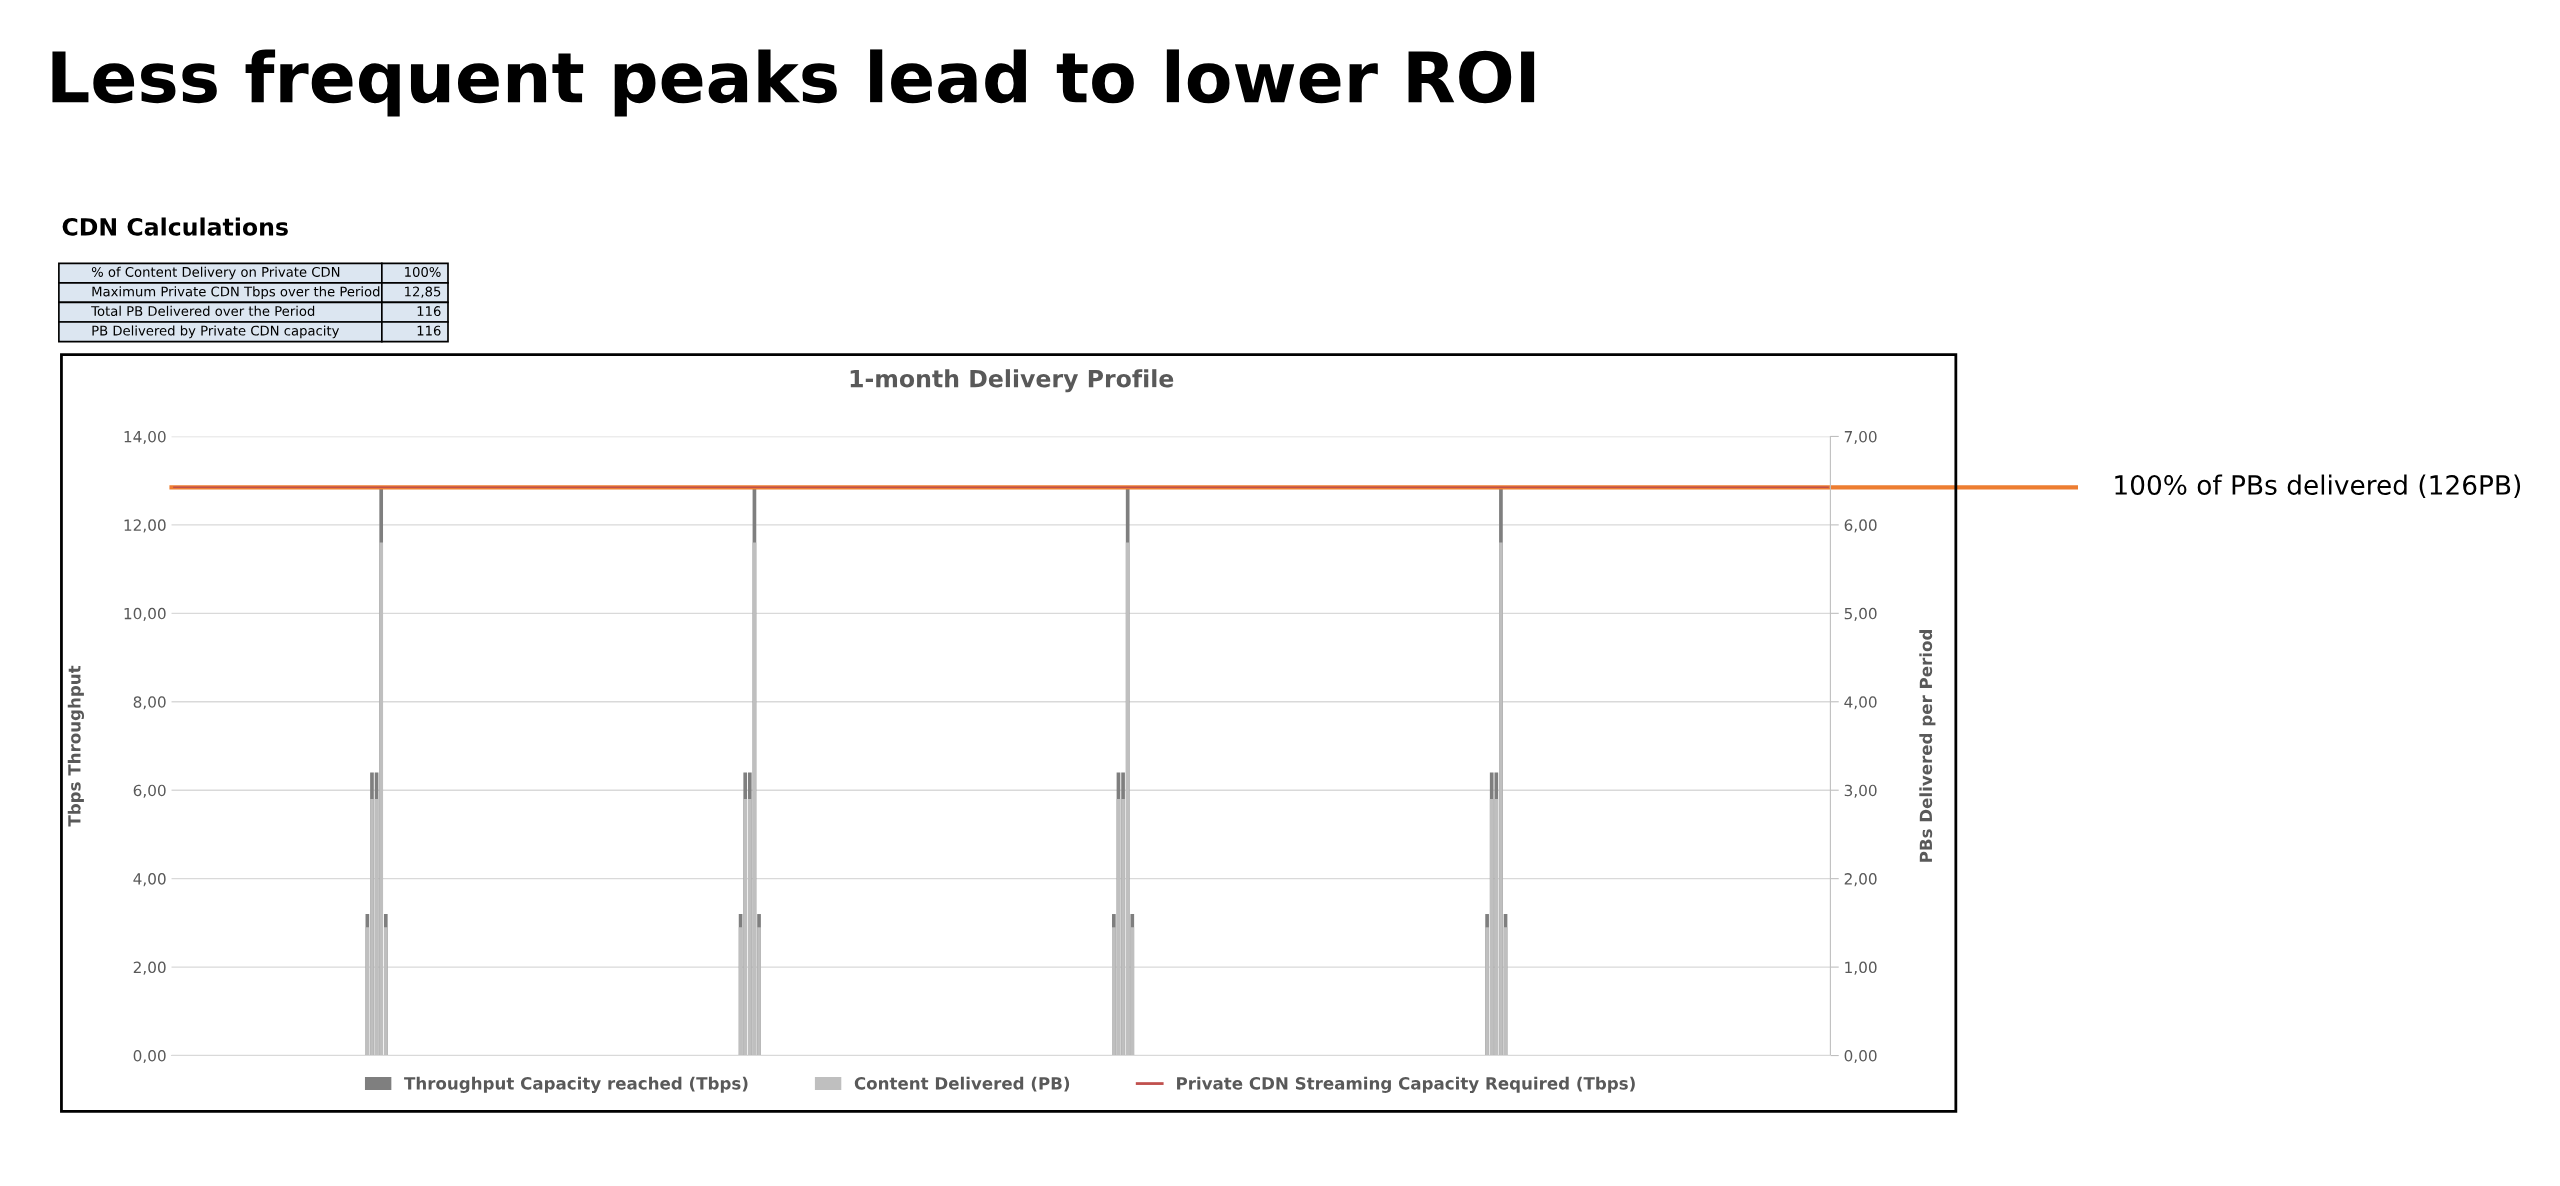  I want to click on y2-tick-label: 0,00, so click(1860, 1057).